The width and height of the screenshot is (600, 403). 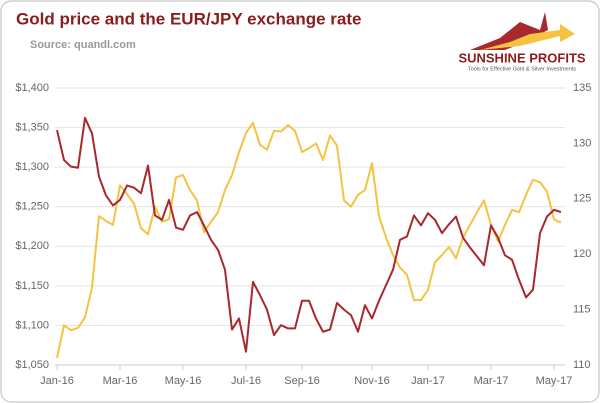 I want to click on x-tick-label: Jan-17, so click(x=428, y=381).